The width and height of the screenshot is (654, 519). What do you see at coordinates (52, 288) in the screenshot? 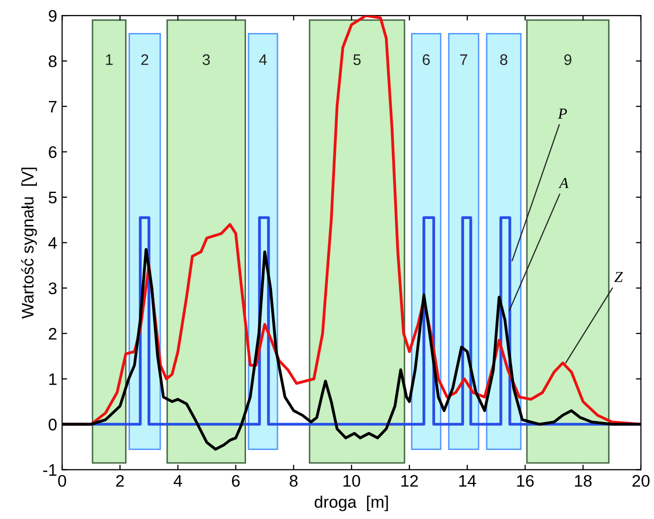
I see `y-tick-label: 3` at bounding box center [52, 288].